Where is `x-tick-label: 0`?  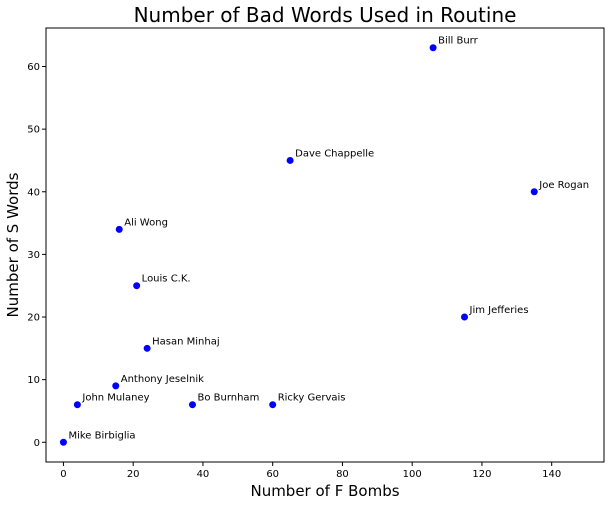 x-tick-label: 0 is located at coordinates (63, 474).